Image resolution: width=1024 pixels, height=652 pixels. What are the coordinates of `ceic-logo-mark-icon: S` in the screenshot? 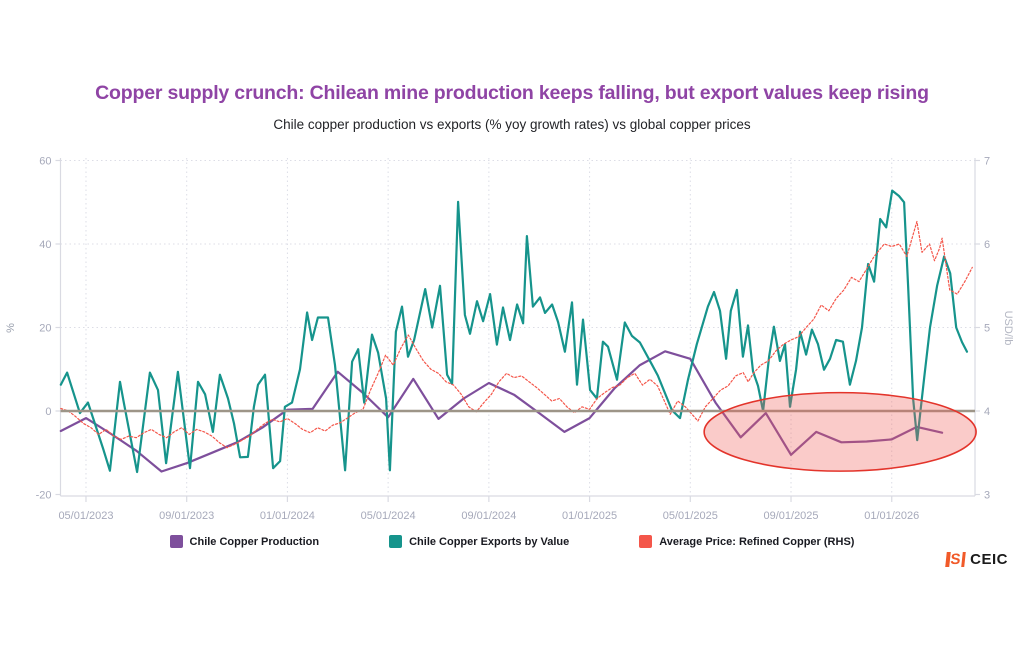 It's located at (955, 559).